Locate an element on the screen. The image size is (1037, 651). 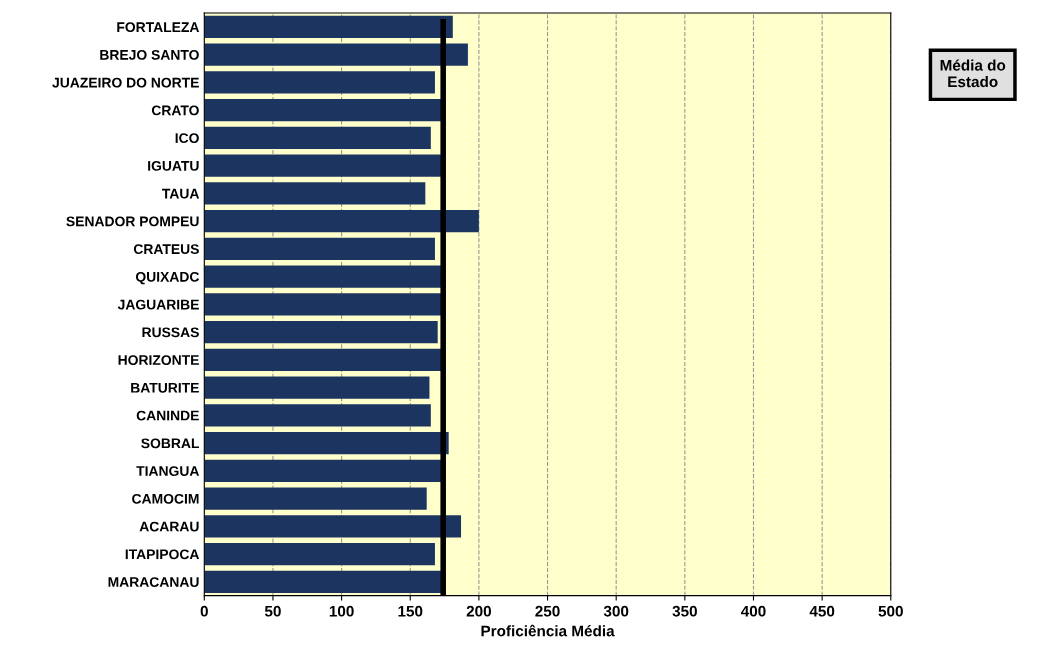
y-tick-label: BREJO SANTO is located at coordinates (149, 54).